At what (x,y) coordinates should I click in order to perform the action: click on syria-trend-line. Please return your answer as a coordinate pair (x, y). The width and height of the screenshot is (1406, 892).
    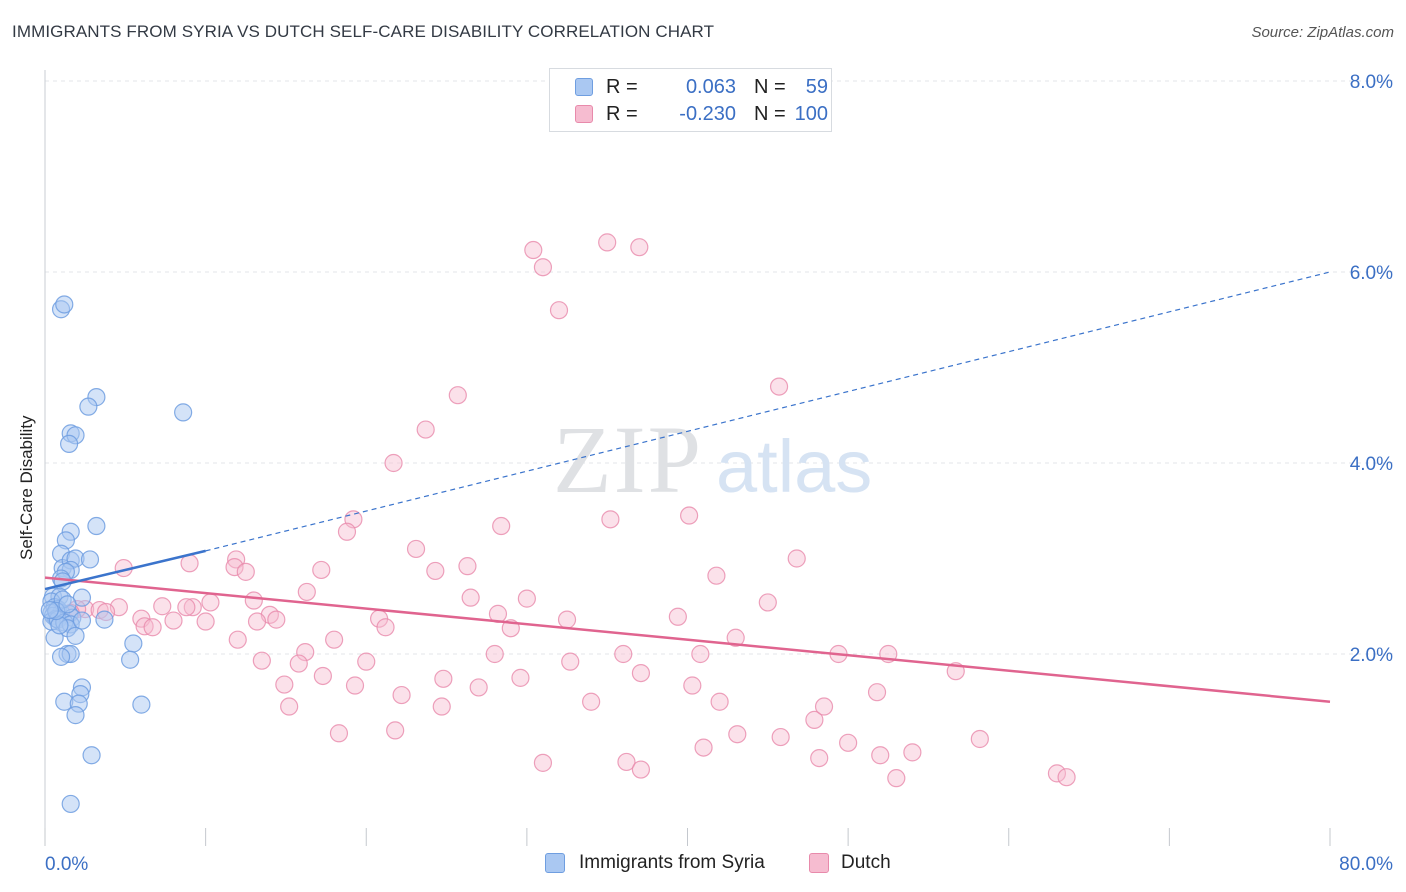
    Looking at the image, I should click on (125, 570).